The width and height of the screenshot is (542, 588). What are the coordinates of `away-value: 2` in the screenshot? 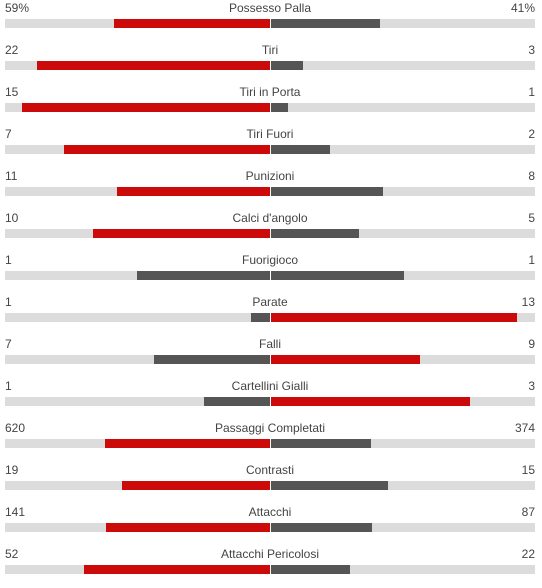 It's located at (531, 134).